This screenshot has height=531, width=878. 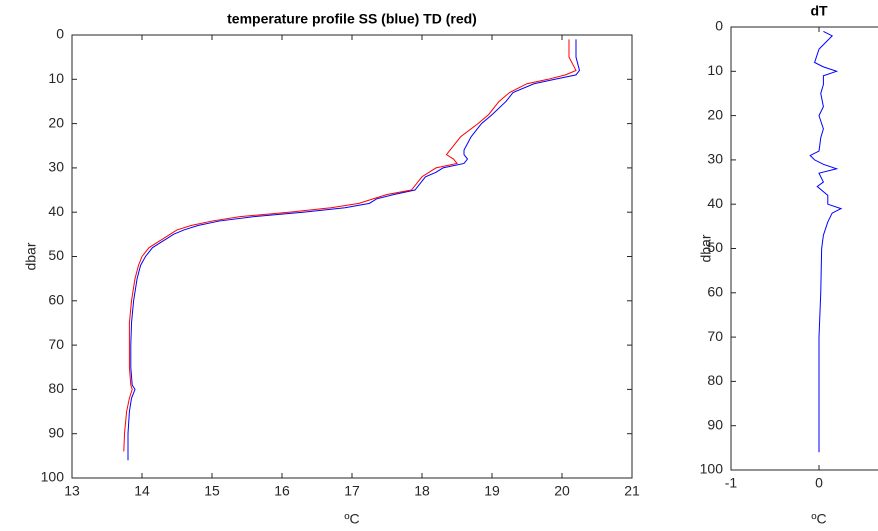 What do you see at coordinates (804, 248) in the screenshot?
I see `plot-area` at bounding box center [804, 248].